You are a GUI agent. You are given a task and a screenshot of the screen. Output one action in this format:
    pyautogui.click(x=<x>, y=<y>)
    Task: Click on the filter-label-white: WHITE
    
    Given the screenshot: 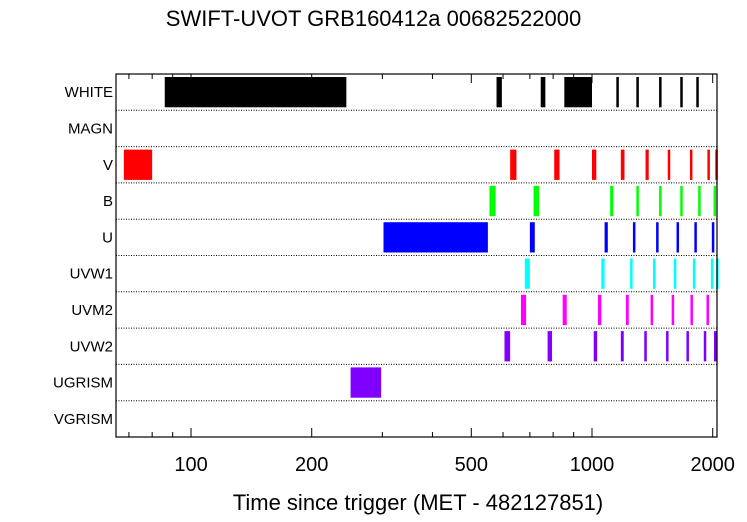 What is the action you would take?
    pyautogui.click(x=89, y=92)
    